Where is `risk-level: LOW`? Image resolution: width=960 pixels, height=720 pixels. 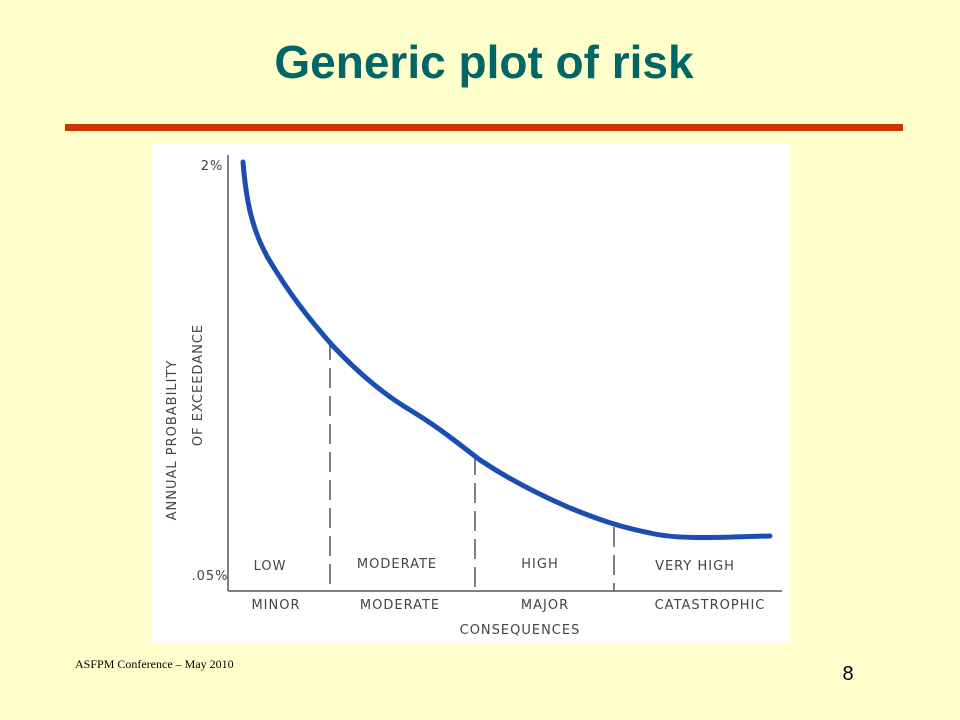
risk-level: LOW is located at coordinates (270, 566).